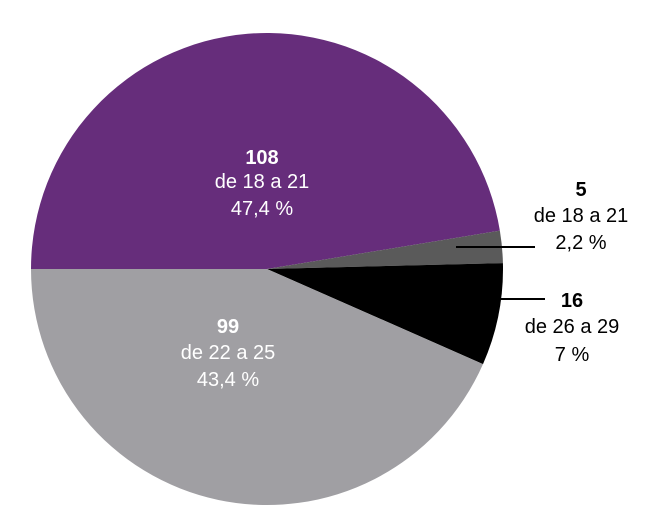 The height and width of the screenshot is (514, 656). I want to click on slice0-percent-label: 47,4 %, so click(262, 209).